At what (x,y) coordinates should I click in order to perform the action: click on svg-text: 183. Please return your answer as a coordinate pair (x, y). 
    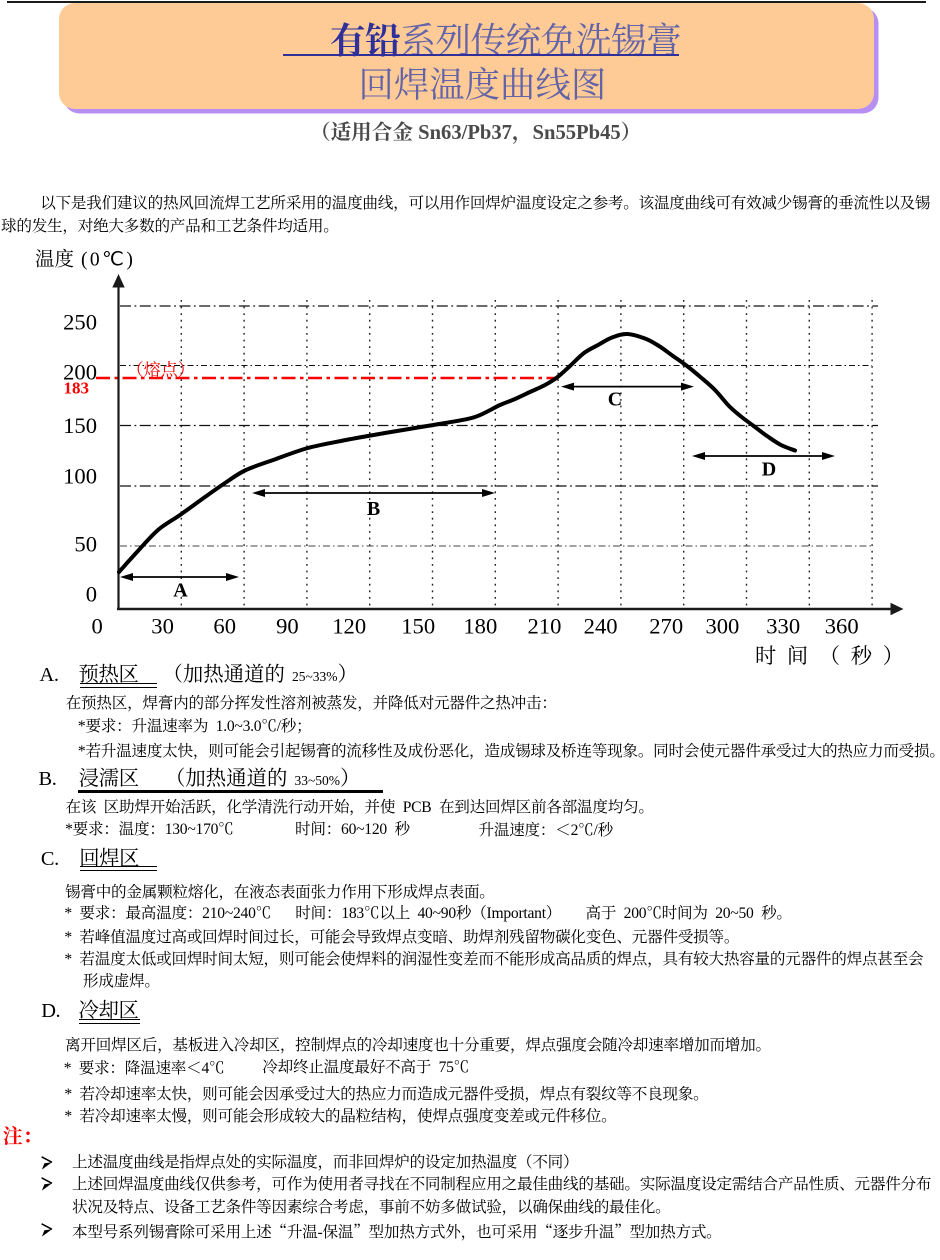
    Looking at the image, I should click on (77, 388).